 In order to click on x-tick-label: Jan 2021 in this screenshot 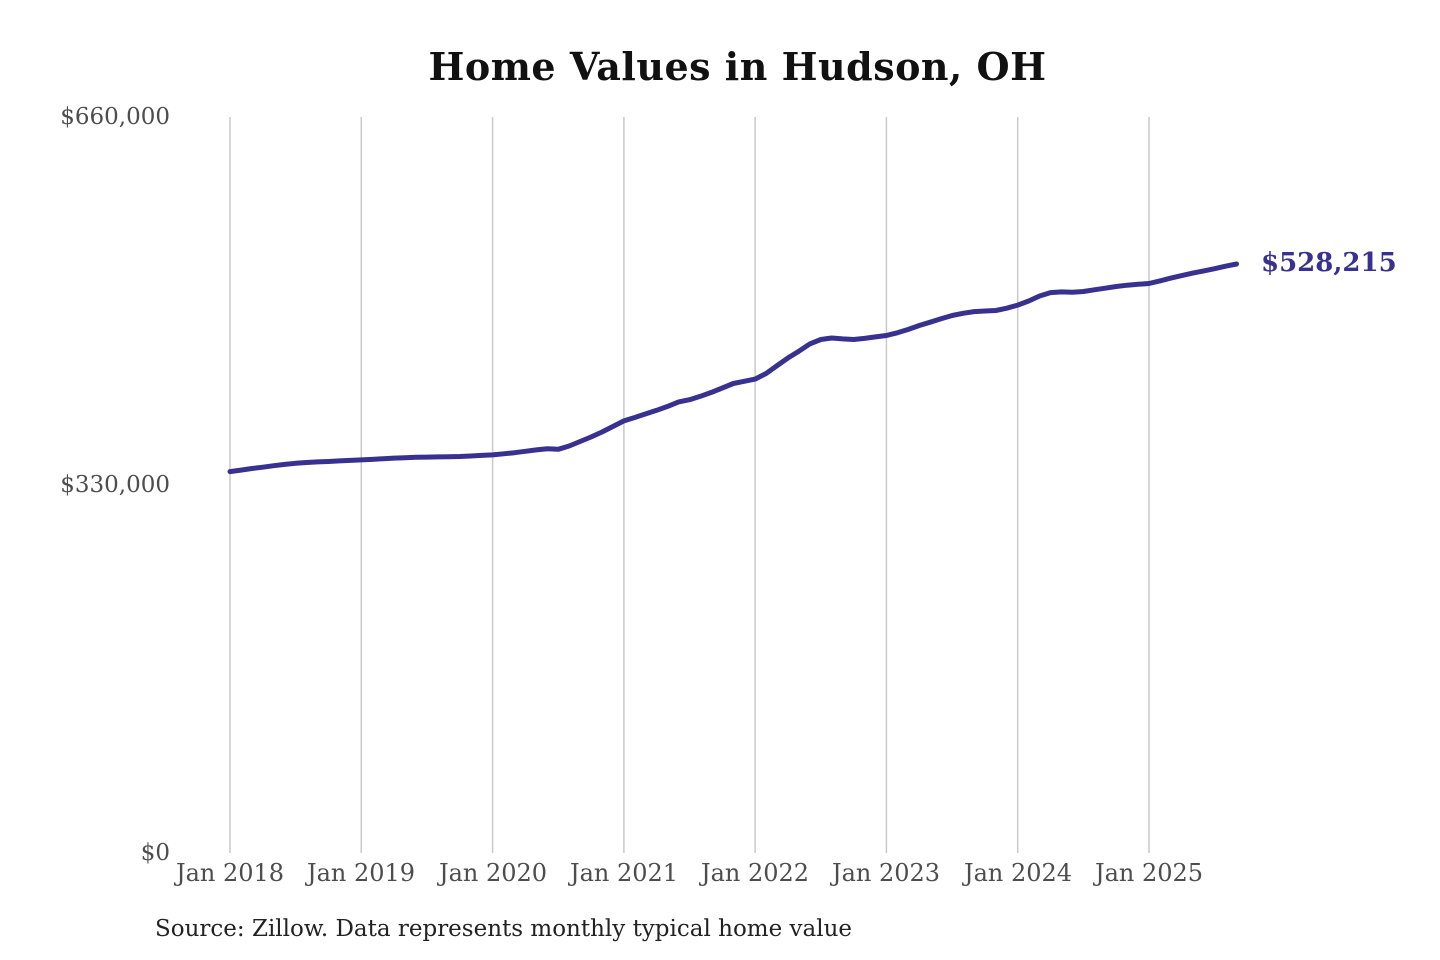, I will do `click(624, 873)`.